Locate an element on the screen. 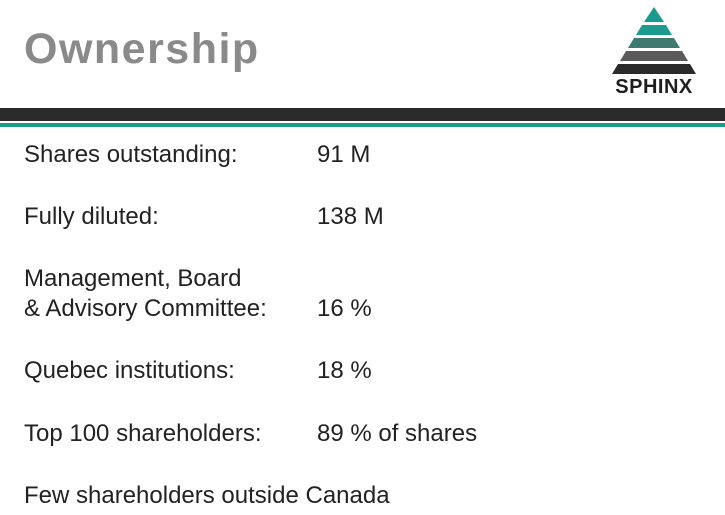  header-bar-dark is located at coordinates (362, 114).